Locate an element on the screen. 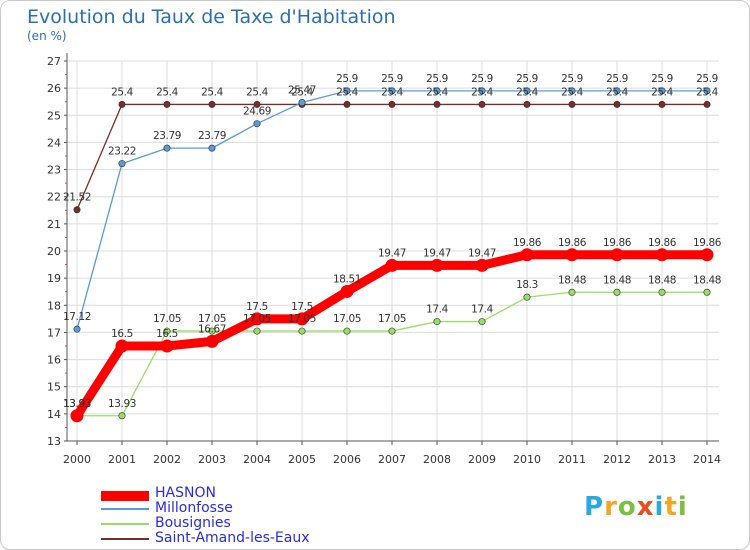 This screenshot has height=550, width=750. x-tick-label: 2012 is located at coordinates (617, 459).